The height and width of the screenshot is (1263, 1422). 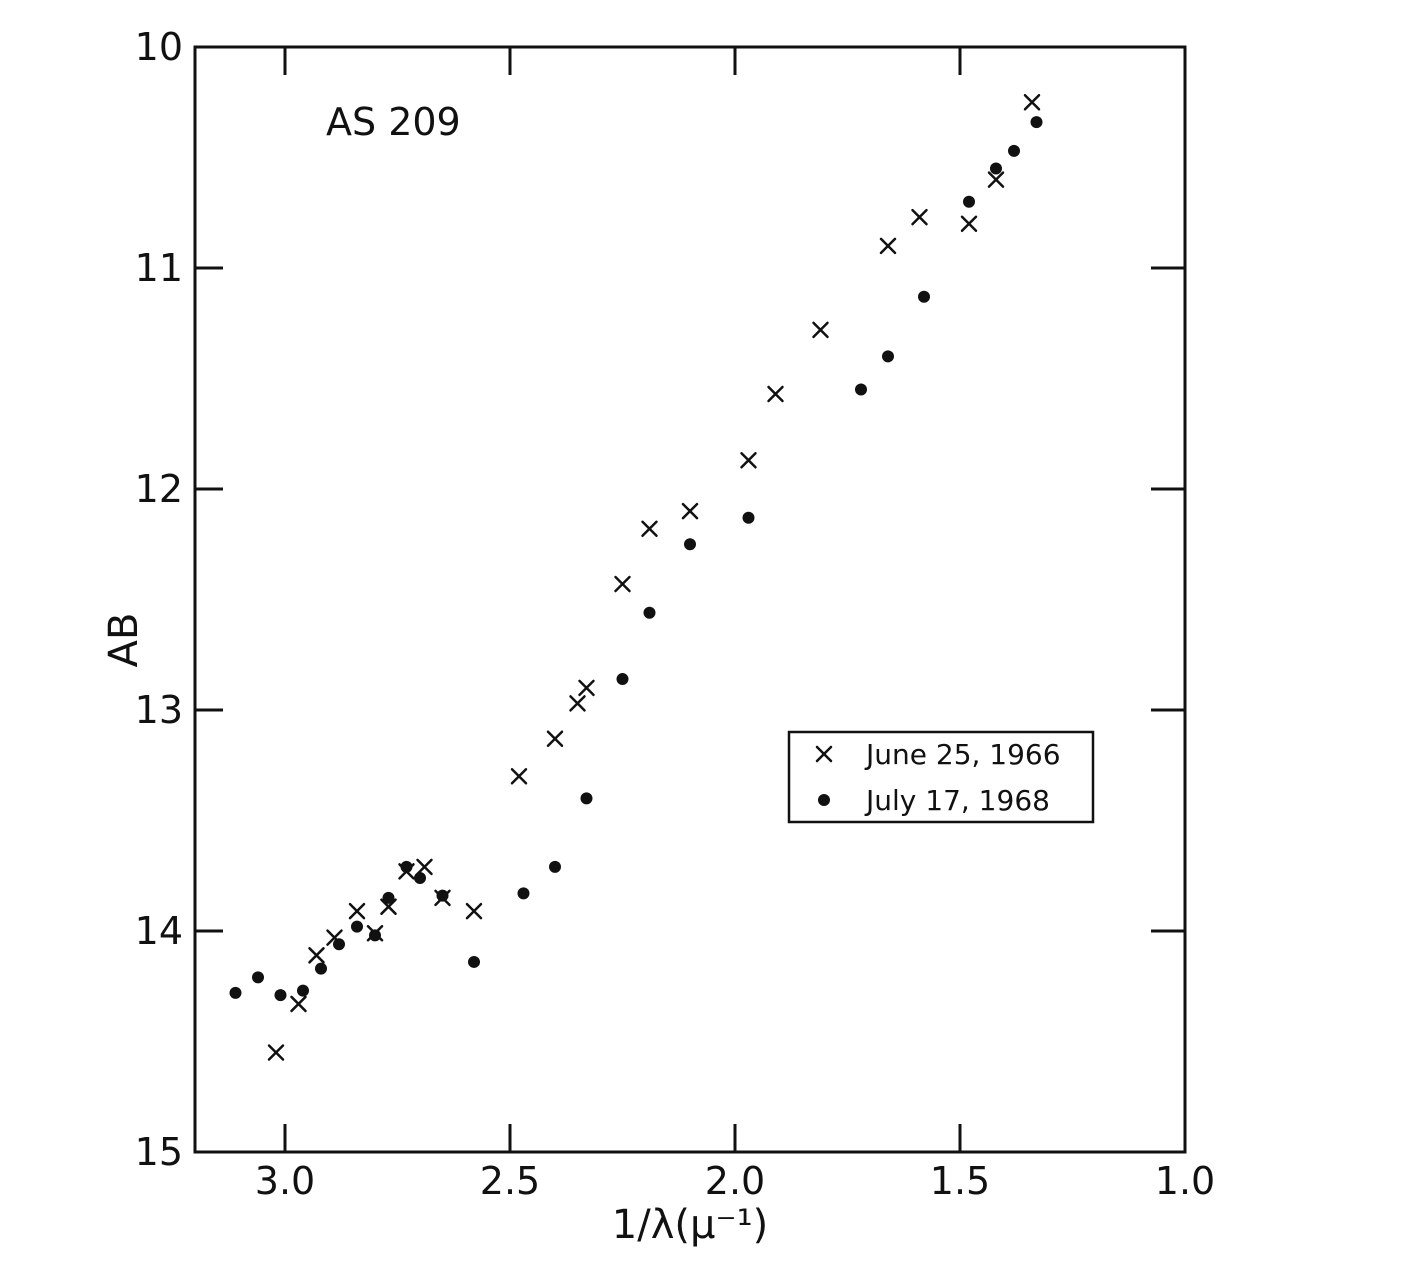 What do you see at coordinates (159, 489) in the screenshot?
I see `y-tick-label: 12` at bounding box center [159, 489].